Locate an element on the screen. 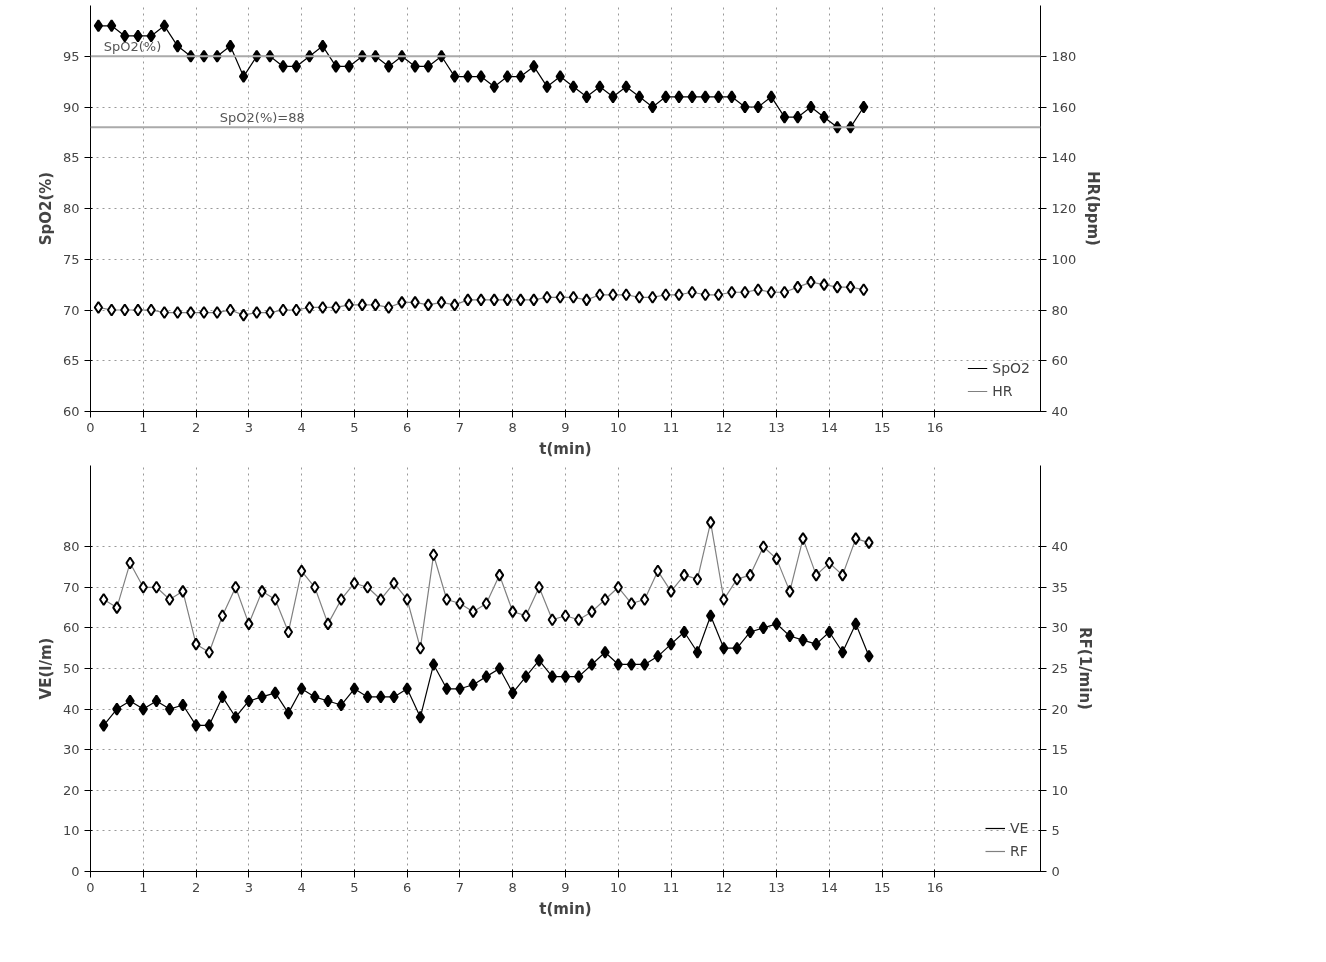  y-axis-title: VE(l/m) is located at coordinates (45, 668).